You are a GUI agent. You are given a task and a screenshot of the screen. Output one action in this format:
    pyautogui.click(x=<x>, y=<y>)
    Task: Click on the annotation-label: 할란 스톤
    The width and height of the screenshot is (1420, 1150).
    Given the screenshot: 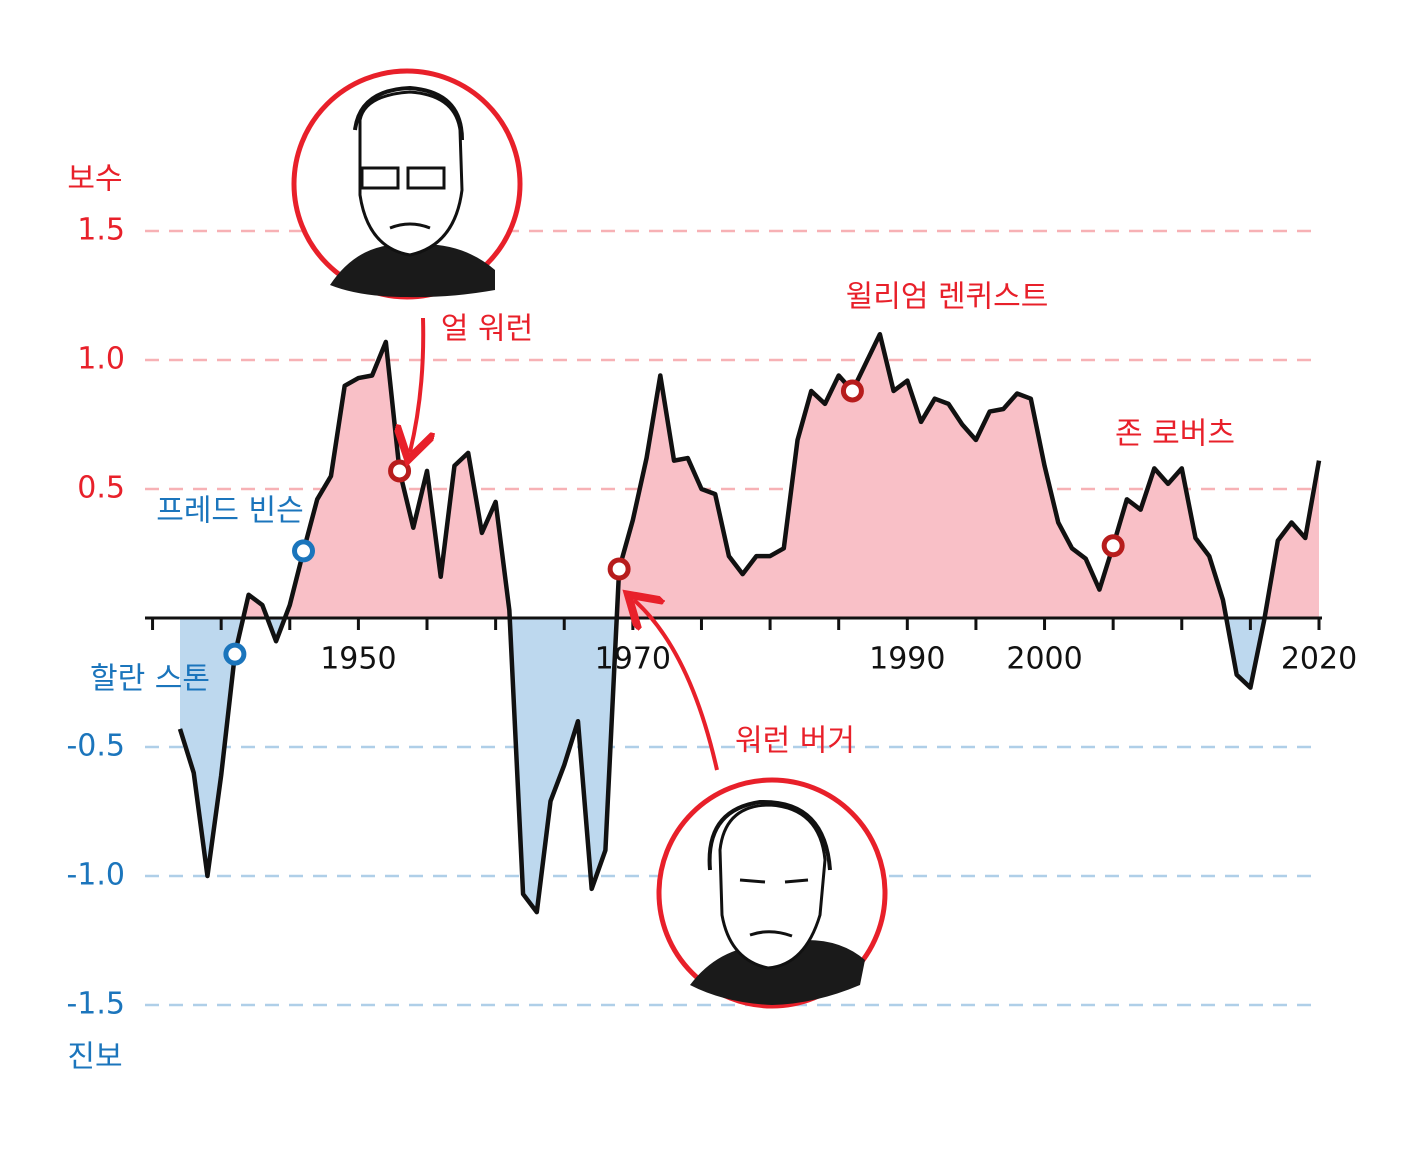 What is the action you would take?
    pyautogui.click(x=150, y=679)
    